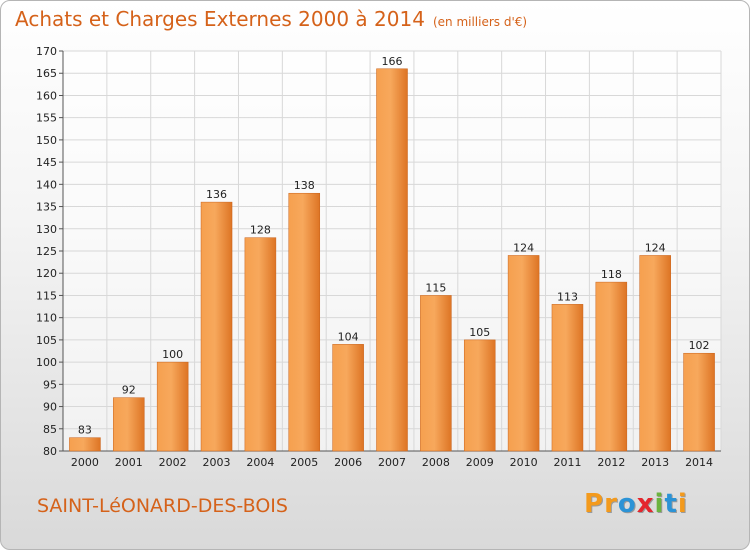 The image size is (750, 550). I want to click on y-tick-label-150: 150, so click(46, 140).